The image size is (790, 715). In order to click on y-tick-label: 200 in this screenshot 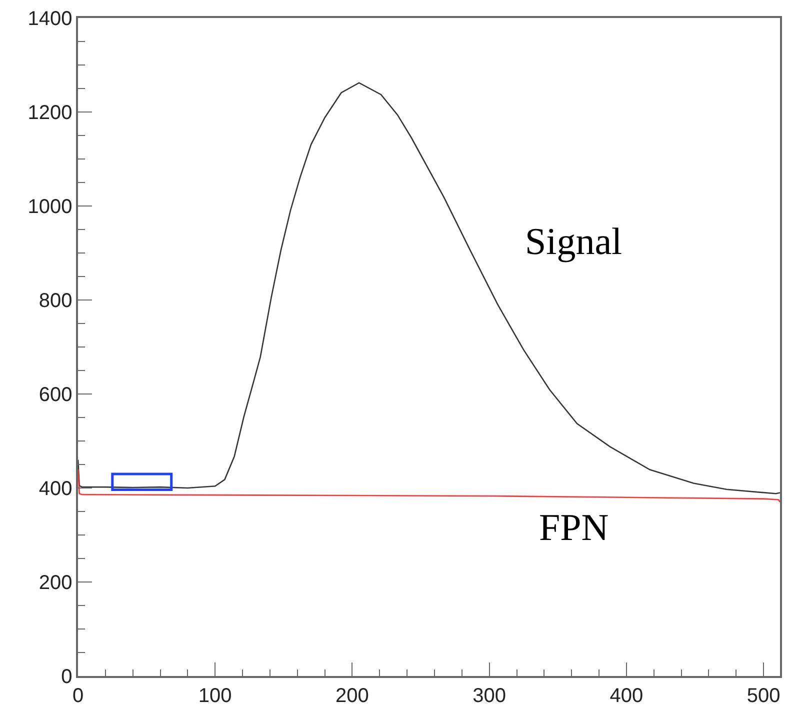, I will do `click(55, 583)`.